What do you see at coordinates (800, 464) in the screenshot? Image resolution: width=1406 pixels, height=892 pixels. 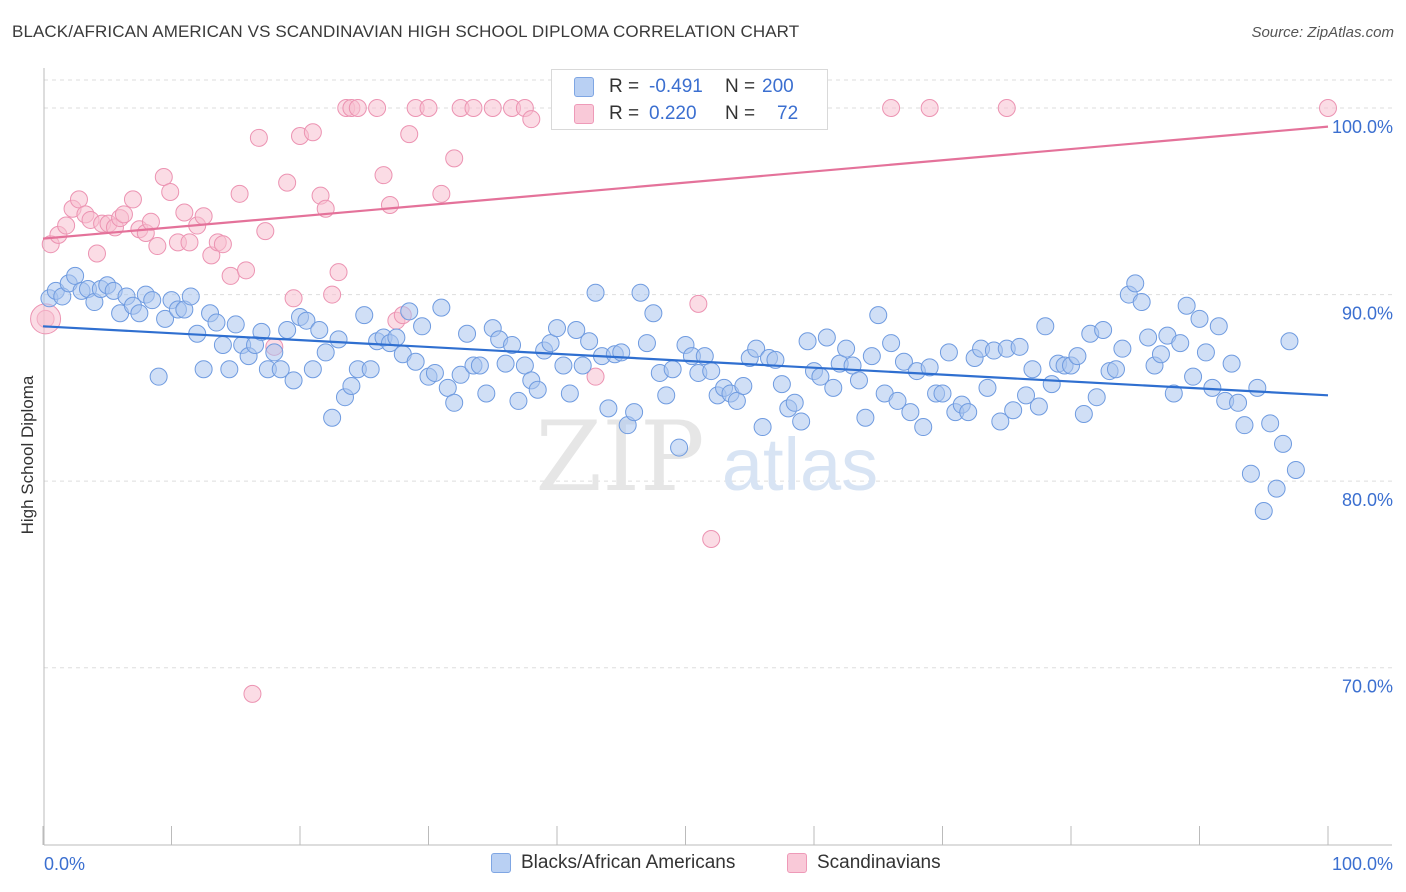 I see `watermark-atlas: atlas` at bounding box center [800, 464].